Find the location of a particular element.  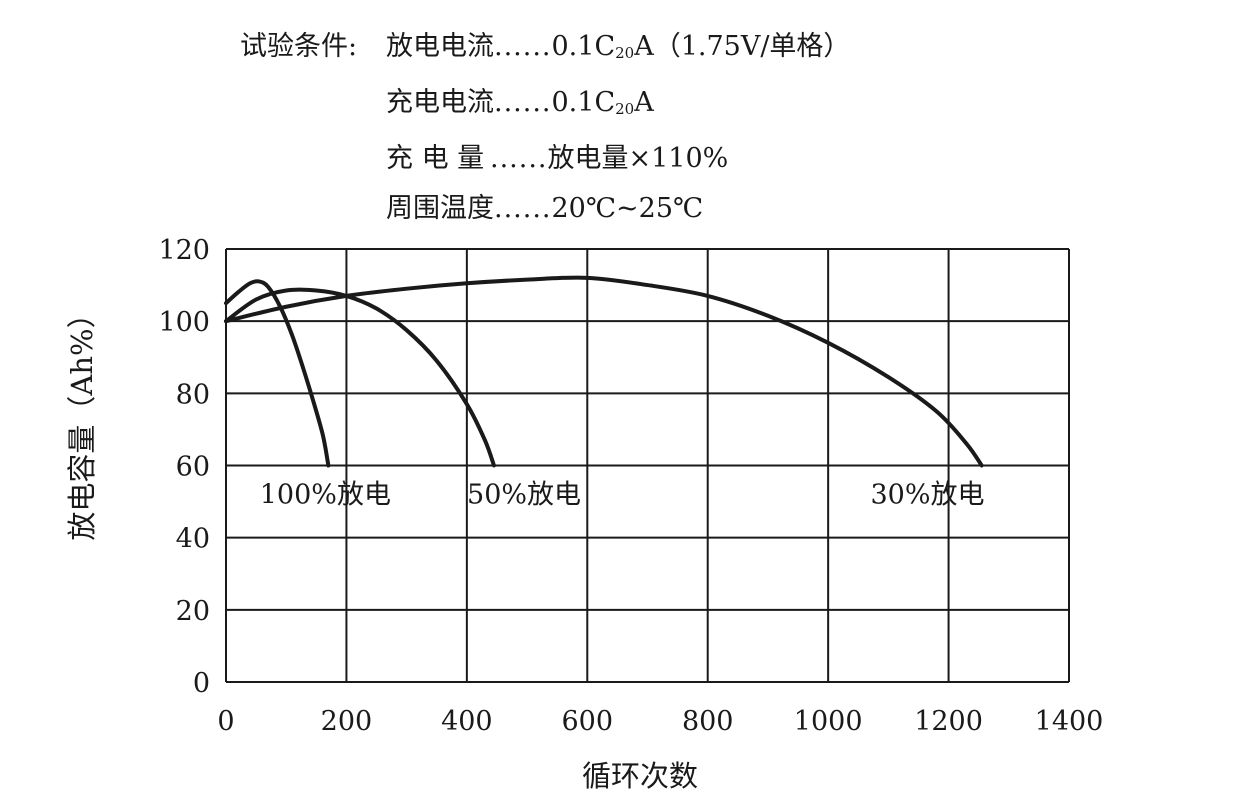

series-label: 30%放电 is located at coordinates (927, 495).